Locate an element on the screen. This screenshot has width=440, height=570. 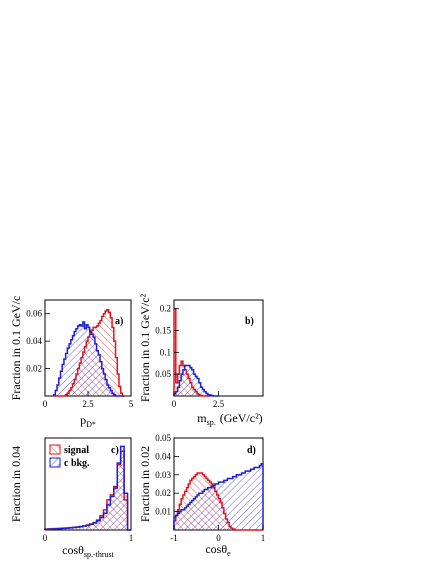
panel-a-ytick-label: 0.02 is located at coordinates (34, 369).